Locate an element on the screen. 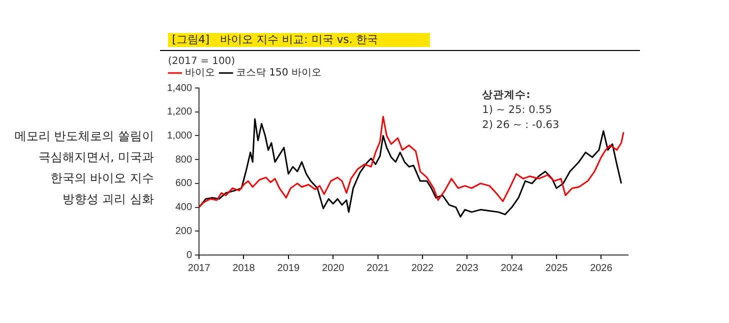 The height and width of the screenshot is (323, 729). x-tick-label: 2026 is located at coordinates (601, 268).